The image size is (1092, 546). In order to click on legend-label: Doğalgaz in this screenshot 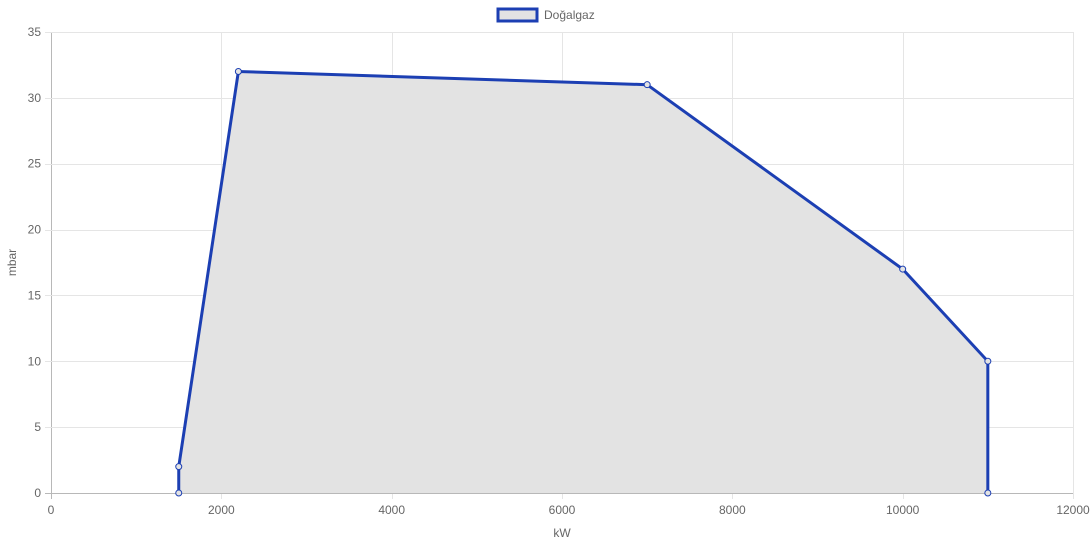, I will do `click(569, 15)`.